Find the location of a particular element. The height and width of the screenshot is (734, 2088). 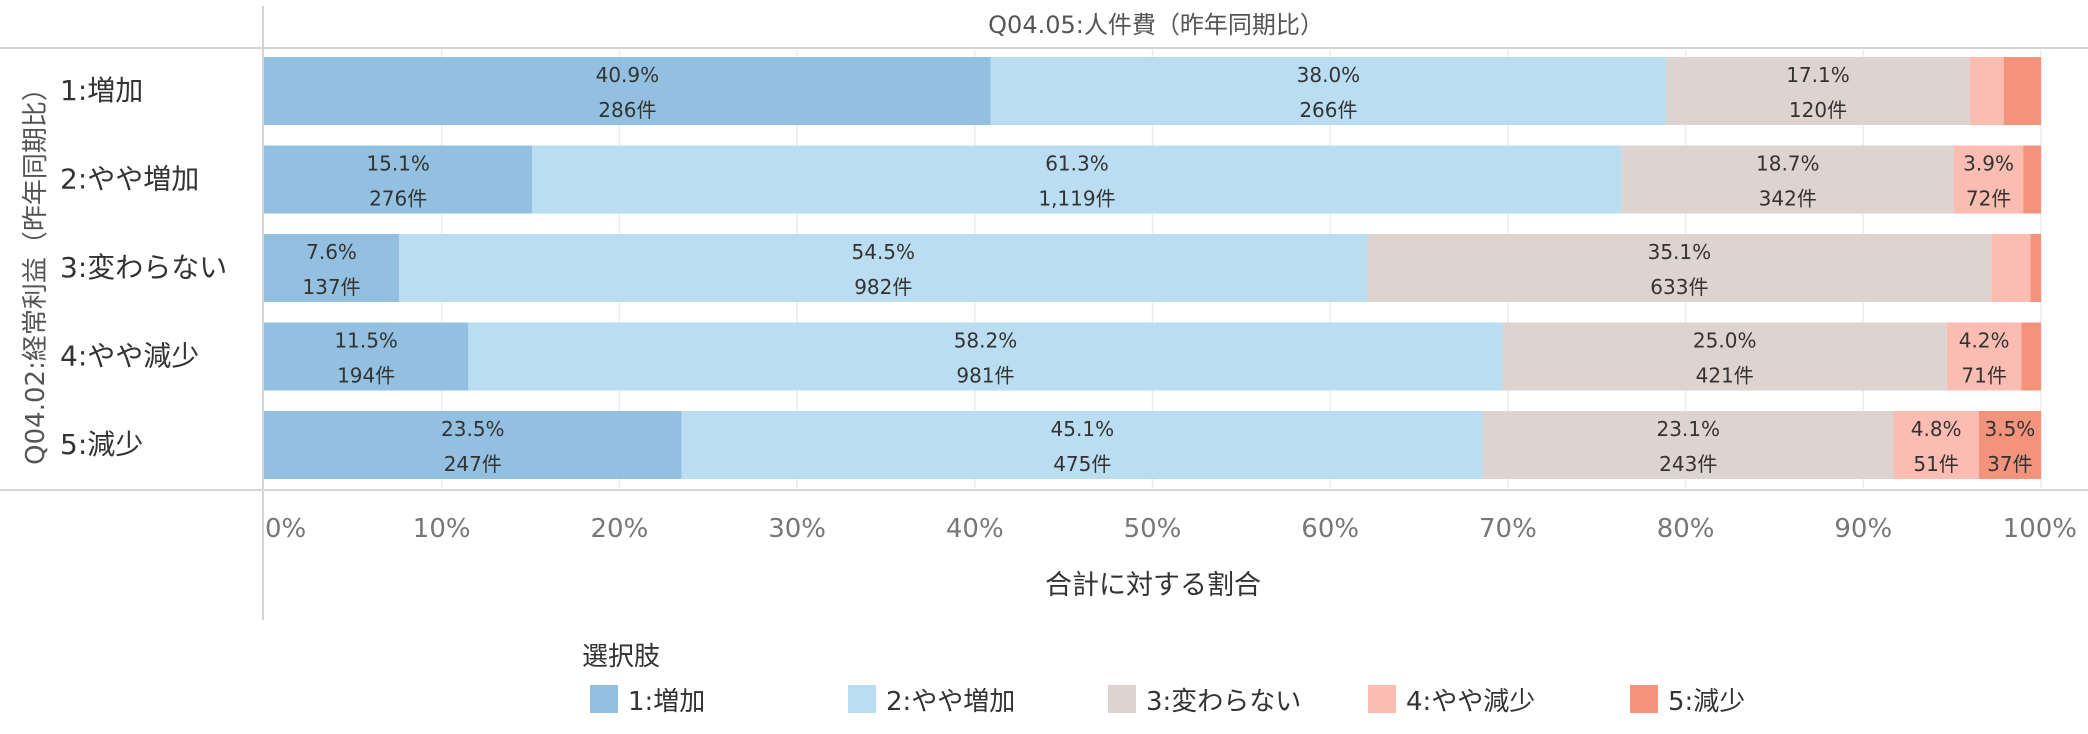

x-tick-label: 80% is located at coordinates (1686, 529).